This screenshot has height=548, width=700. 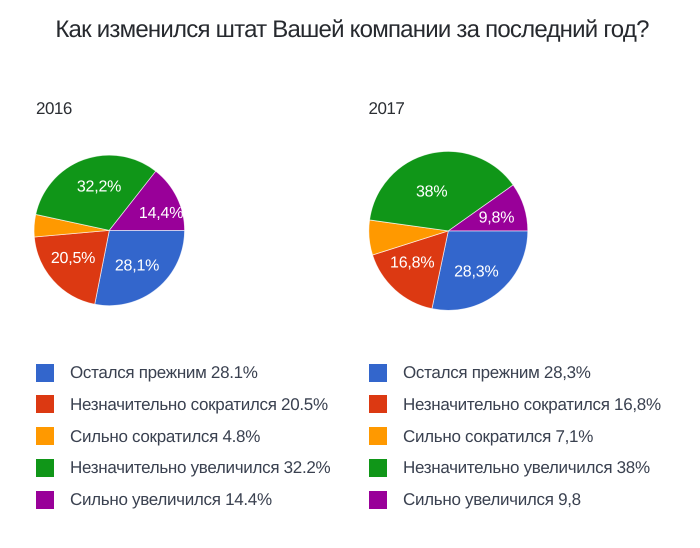 What do you see at coordinates (476, 271) in the screenshot?
I see `svg-text: 28,3%` at bounding box center [476, 271].